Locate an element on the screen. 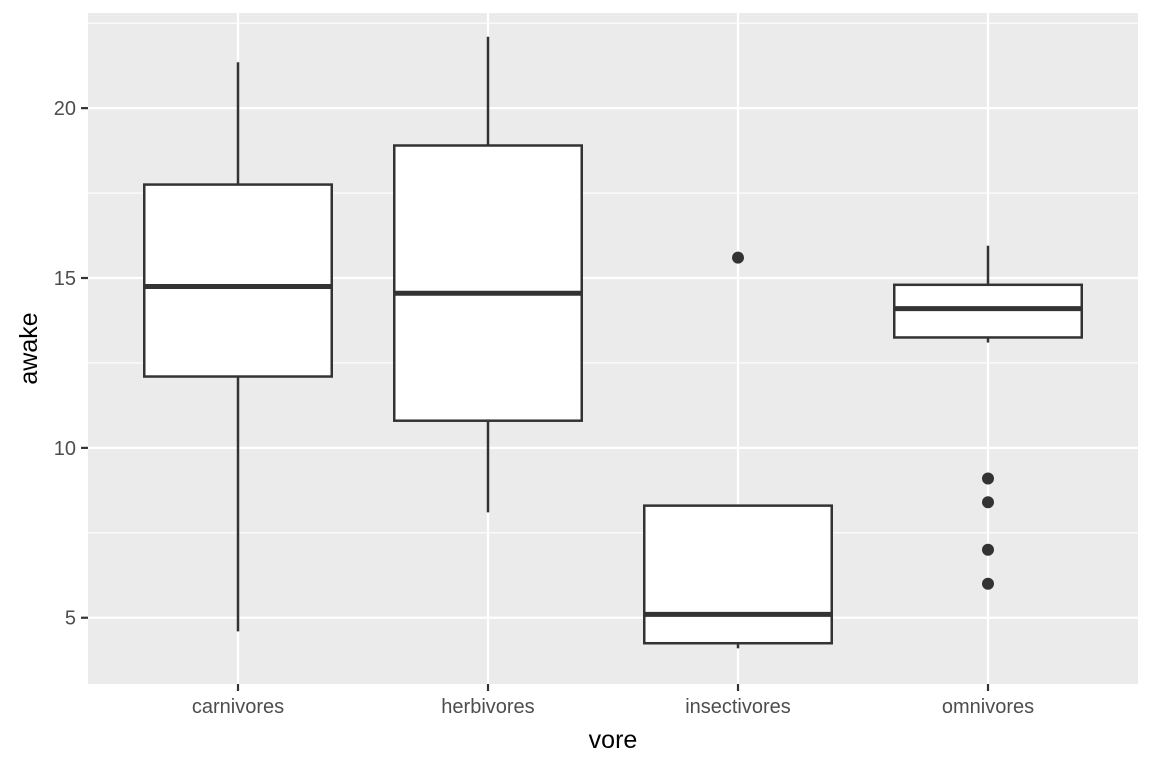 The width and height of the screenshot is (1152, 768). x-tick-label: carnivores is located at coordinates (238, 707).